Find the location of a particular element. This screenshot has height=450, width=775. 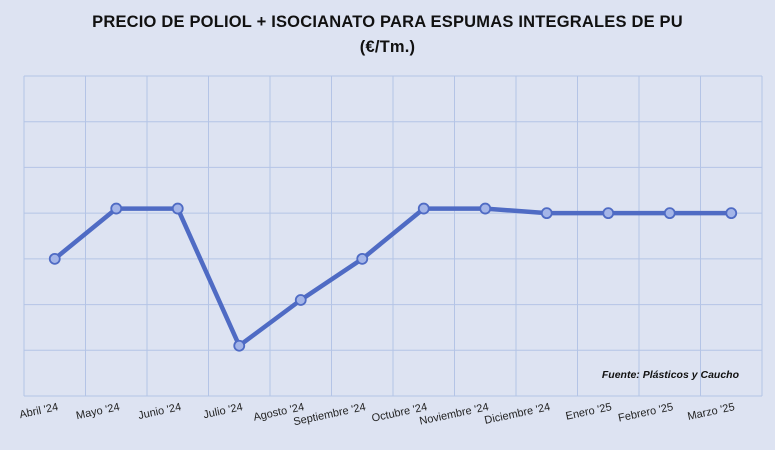

x-tick-label: Febrero '25 is located at coordinates (645, 412).